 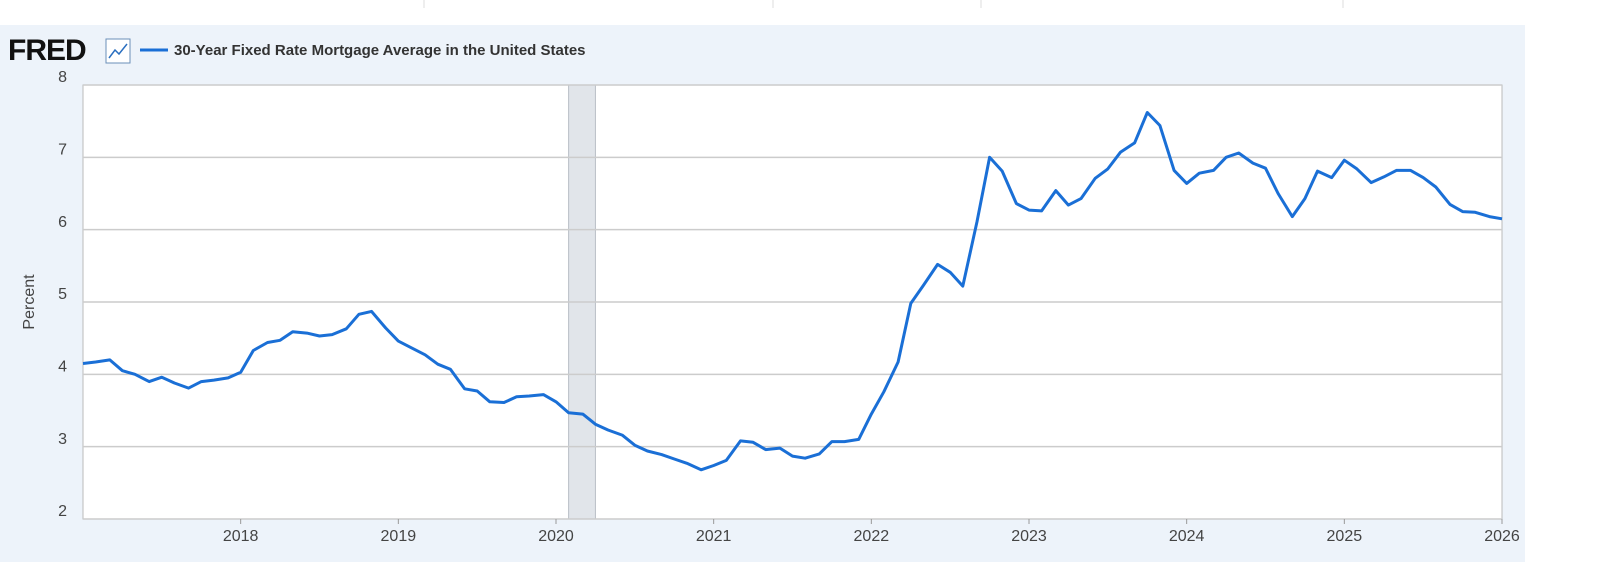 I want to click on y-tick-label: 8, so click(x=62, y=77).